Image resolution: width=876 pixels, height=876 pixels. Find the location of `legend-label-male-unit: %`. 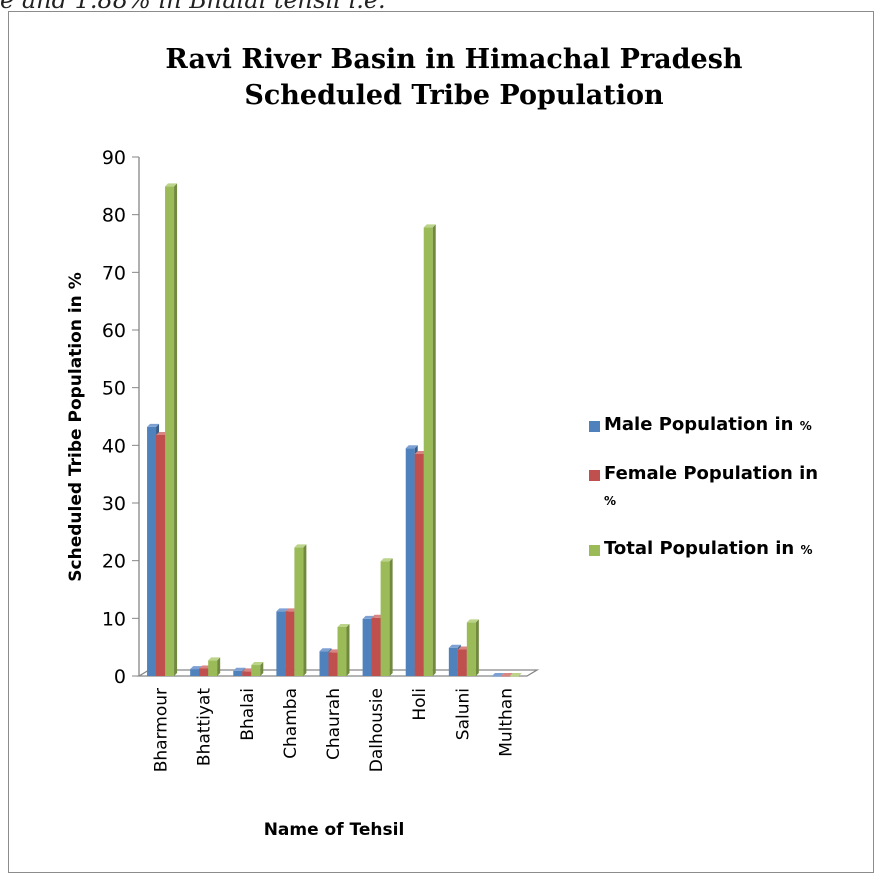

legend-label-male-unit: % is located at coordinates (805, 426).